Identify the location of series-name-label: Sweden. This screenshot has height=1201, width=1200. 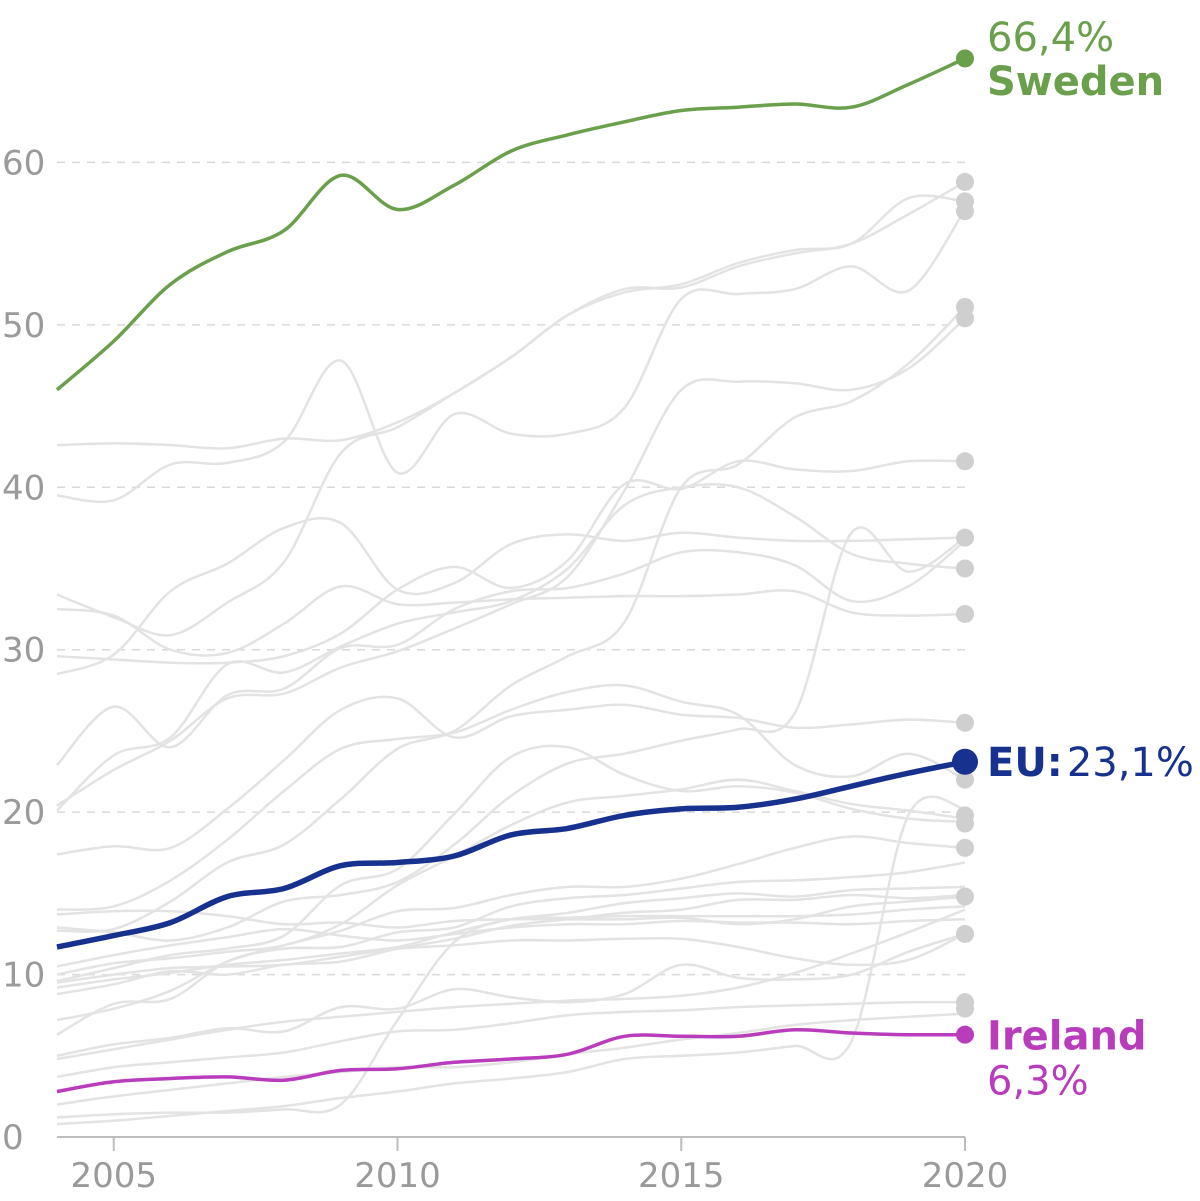
(1075, 82).